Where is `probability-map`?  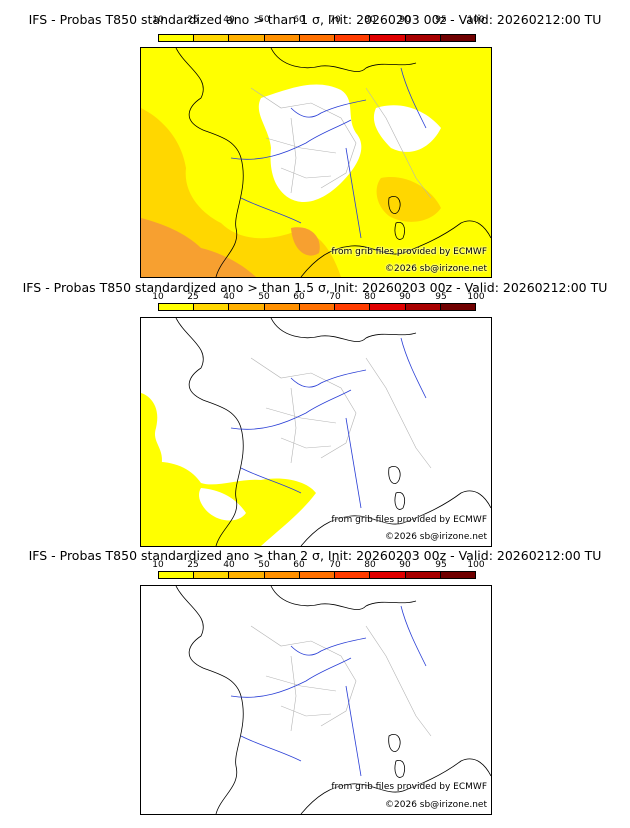
probability-map is located at coordinates (333, 700).